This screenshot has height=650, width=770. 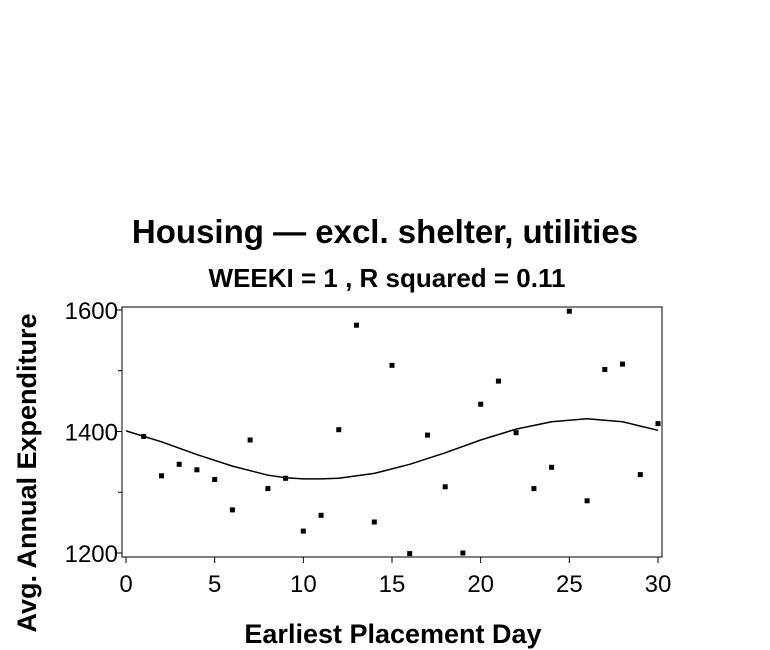 What do you see at coordinates (91, 311) in the screenshot?
I see `y-tick-label: 1600` at bounding box center [91, 311].